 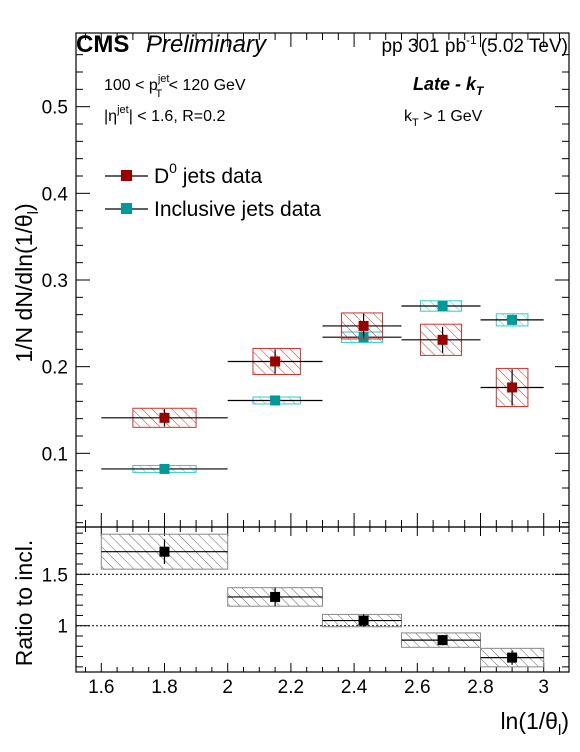 What do you see at coordinates (55, 575) in the screenshot?
I see `ratio-y-tick-label: 1.5` at bounding box center [55, 575].